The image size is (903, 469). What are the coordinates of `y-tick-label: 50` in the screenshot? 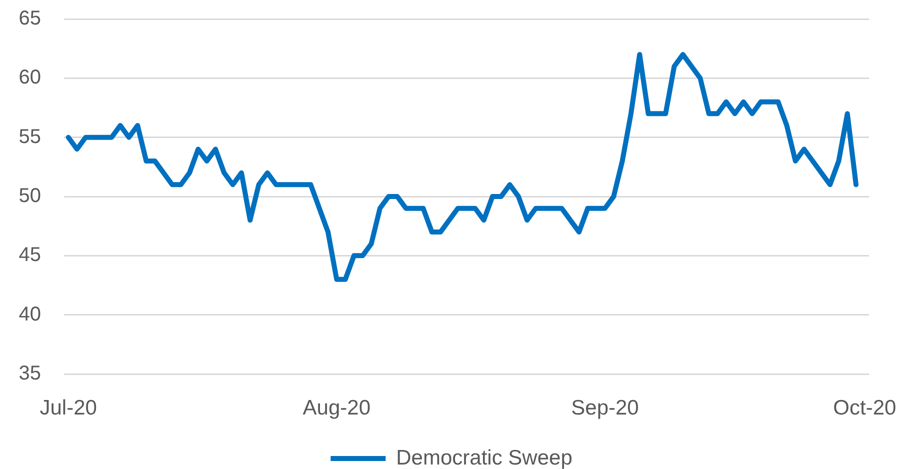 It's located at (29, 196).